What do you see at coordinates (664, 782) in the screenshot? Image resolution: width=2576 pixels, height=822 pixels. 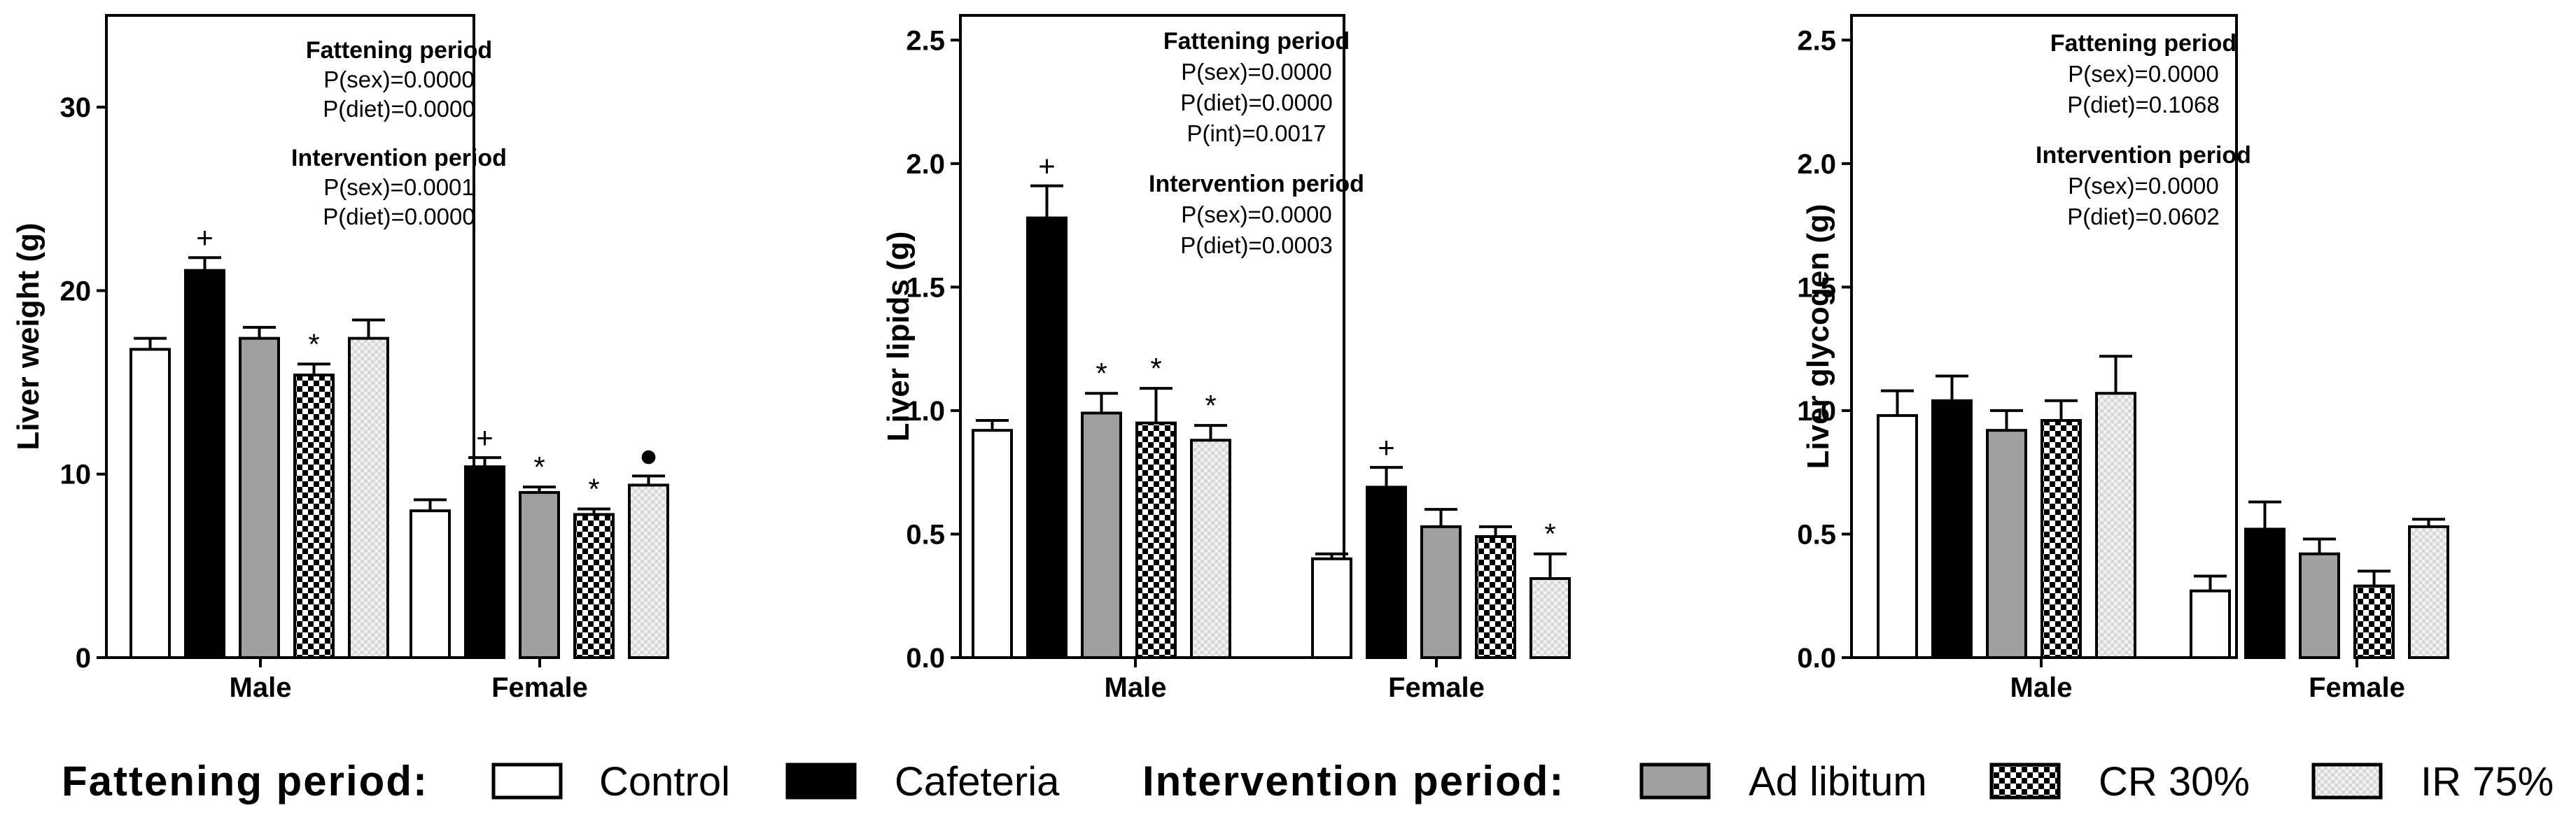 I see `legend-label-control: Control` at bounding box center [664, 782].